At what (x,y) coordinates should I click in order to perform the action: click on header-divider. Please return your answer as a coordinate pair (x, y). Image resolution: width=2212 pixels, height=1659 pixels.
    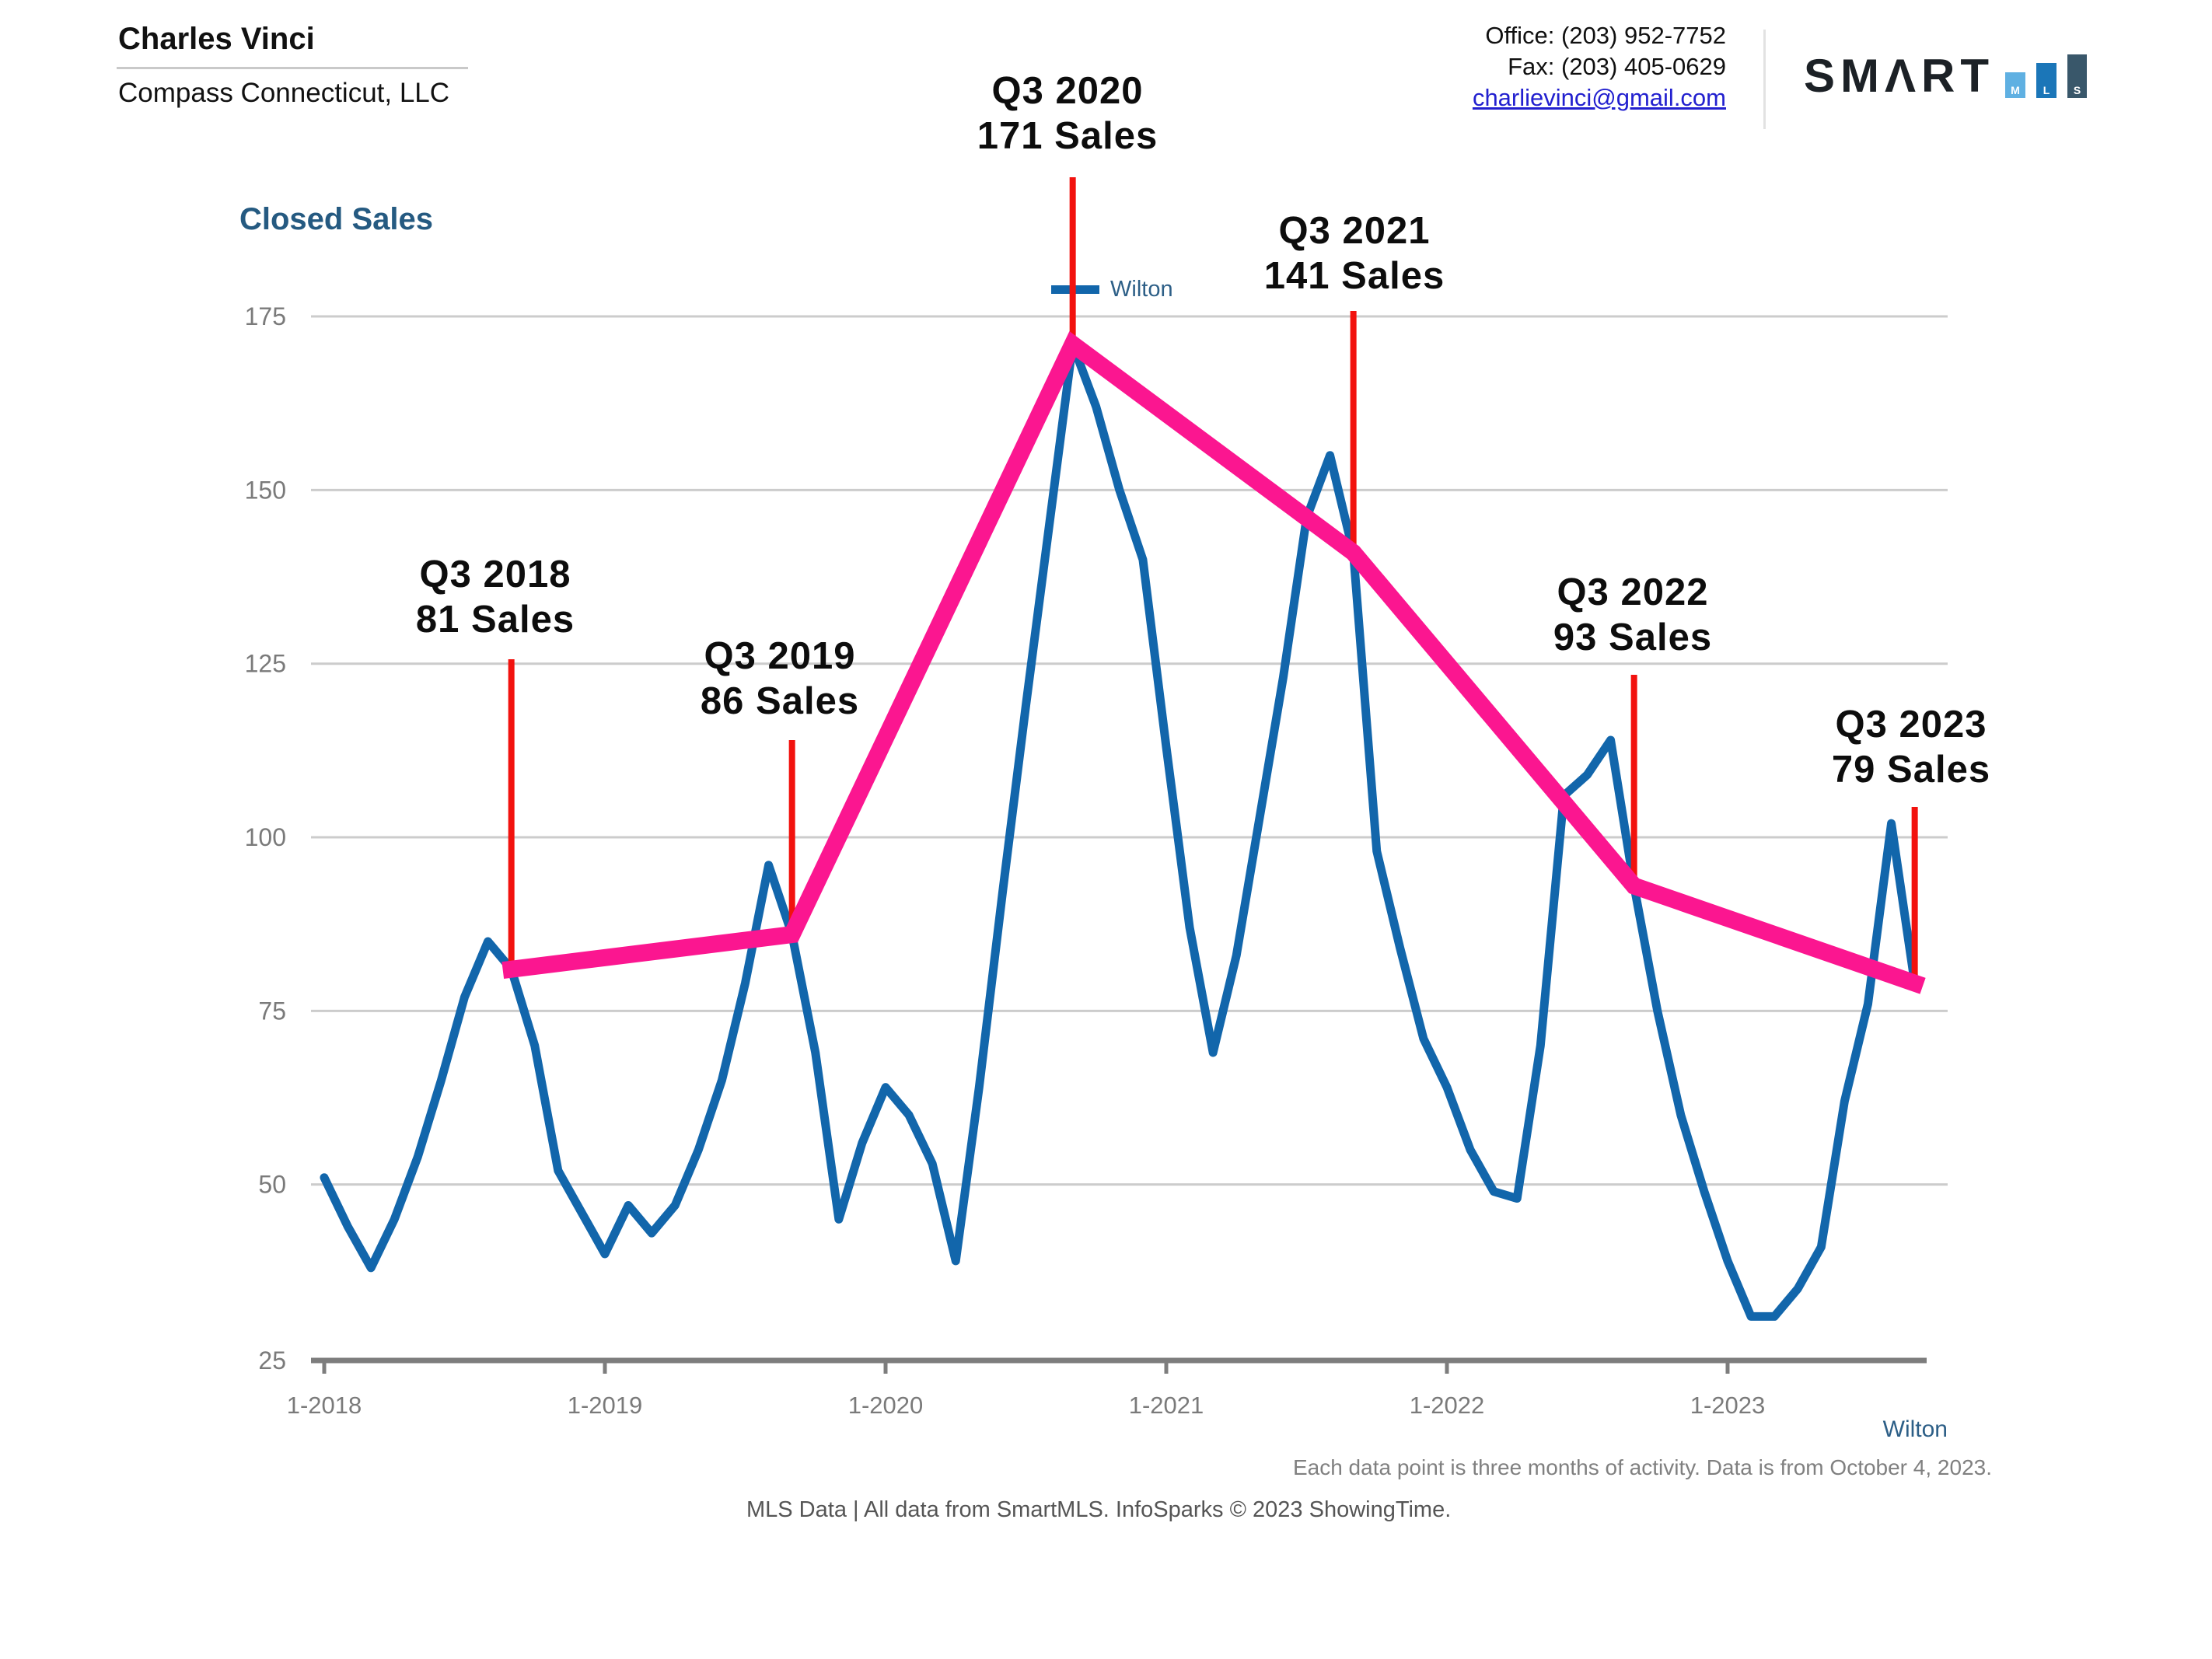
    Looking at the image, I should click on (1764, 79).